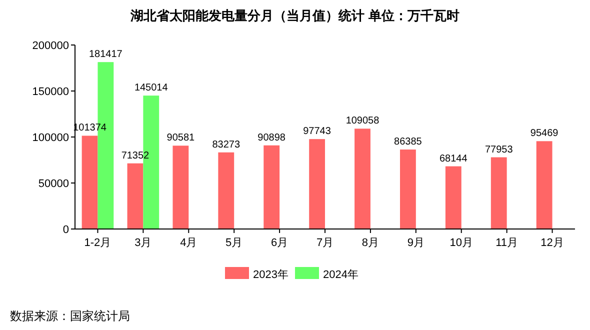 The height and width of the screenshot is (330, 590). I want to click on data-label: 77953, so click(499, 150).